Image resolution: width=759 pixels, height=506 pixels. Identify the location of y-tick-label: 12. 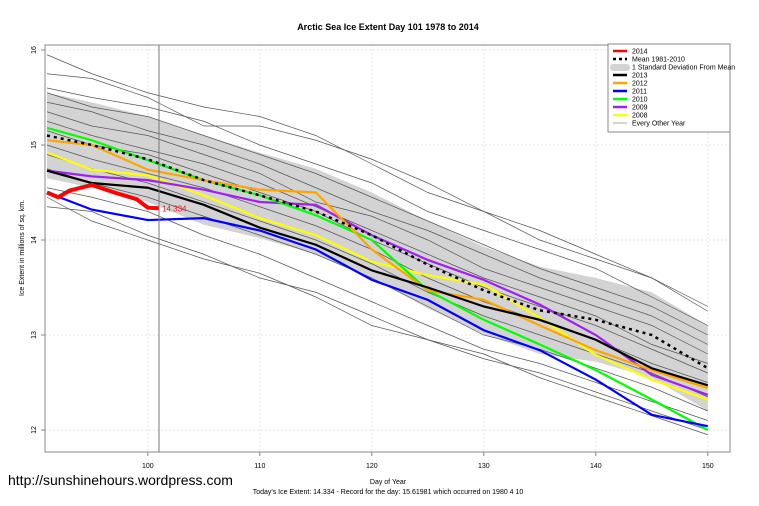
(34, 430).